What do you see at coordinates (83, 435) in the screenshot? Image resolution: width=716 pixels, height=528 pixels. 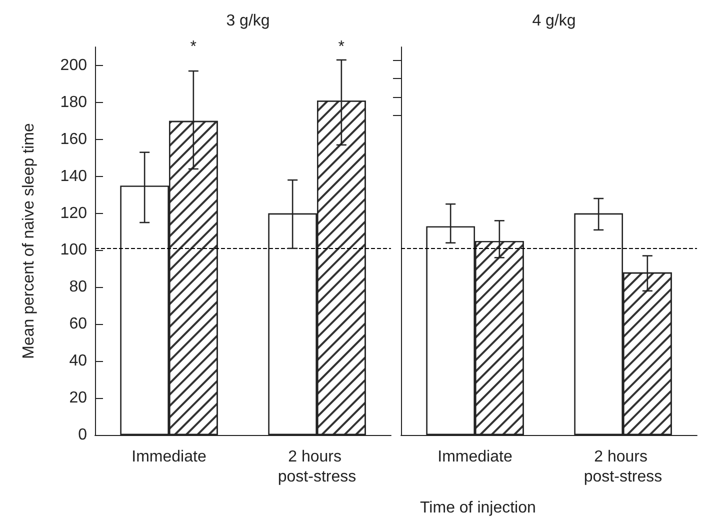 I see `y-tick-label: 0` at bounding box center [83, 435].